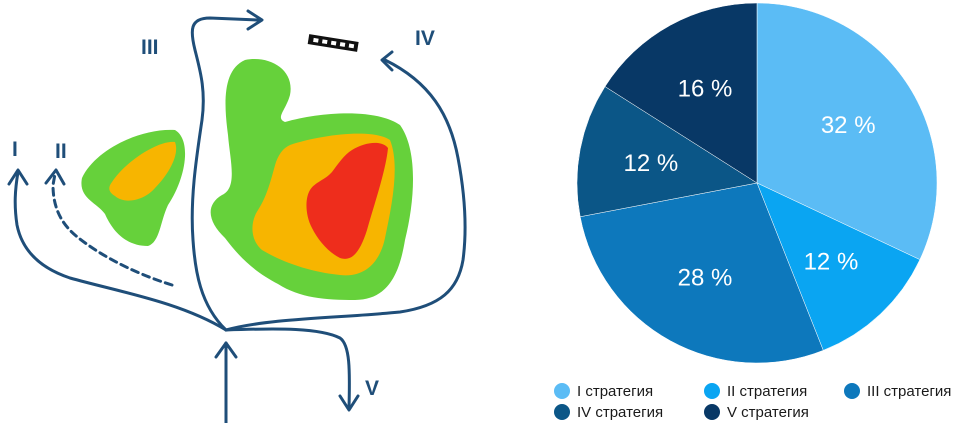 This screenshot has width=962, height=423. I want to click on pie-data-label-4: 12 %, so click(651, 163).